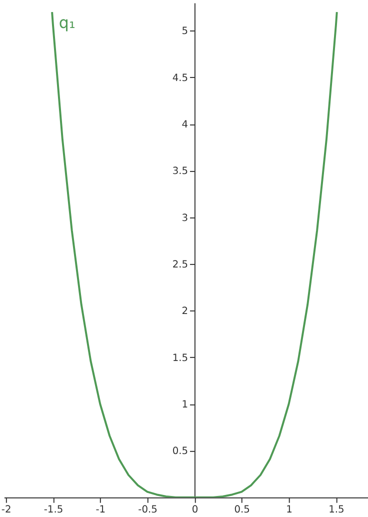  Describe the element at coordinates (289, 510) in the screenshot. I see `x-tick-label: 1` at that location.